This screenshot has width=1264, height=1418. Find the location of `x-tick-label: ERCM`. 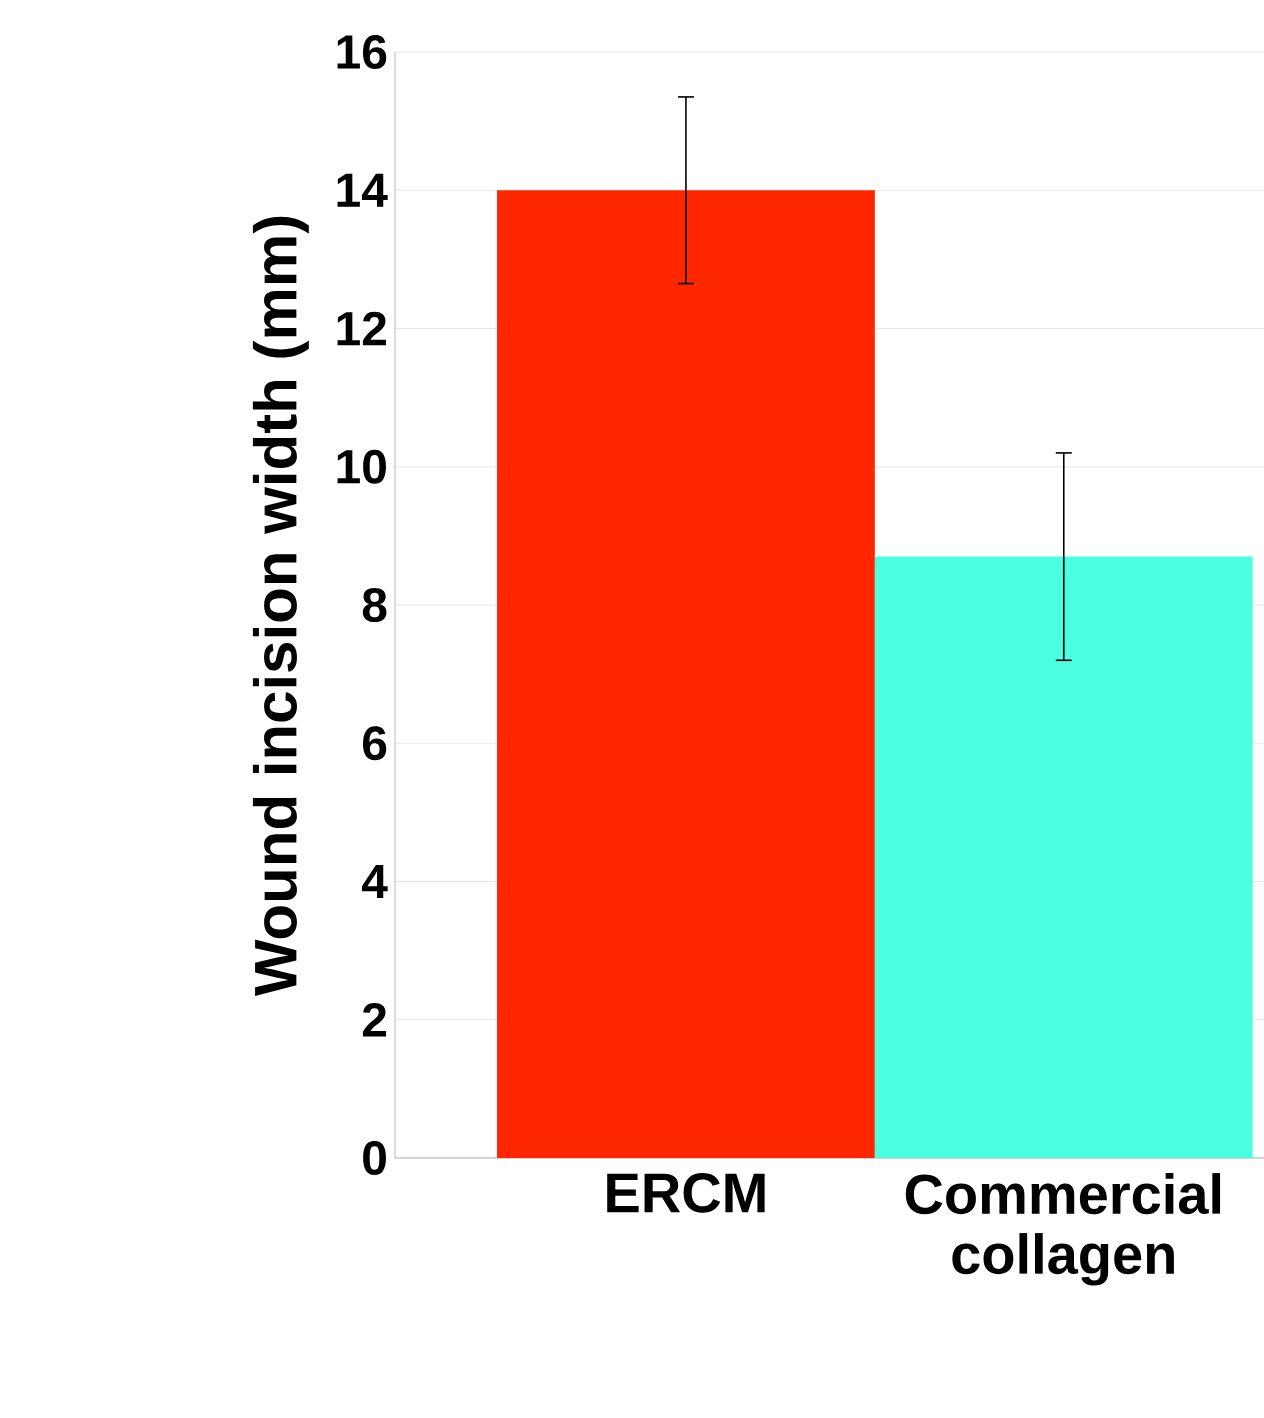

x-tick-label: ERCM is located at coordinates (686, 1193).